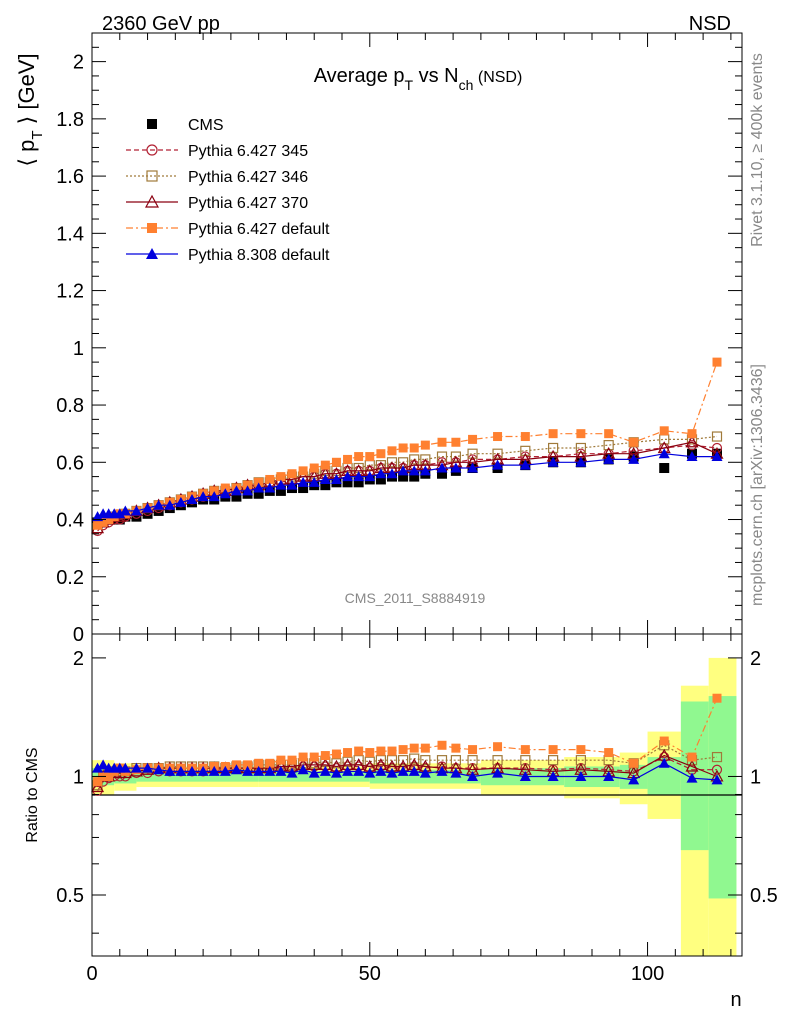 The image size is (786, 1024). What do you see at coordinates (710, 24) in the screenshot?
I see `header-right: NSD` at bounding box center [710, 24].